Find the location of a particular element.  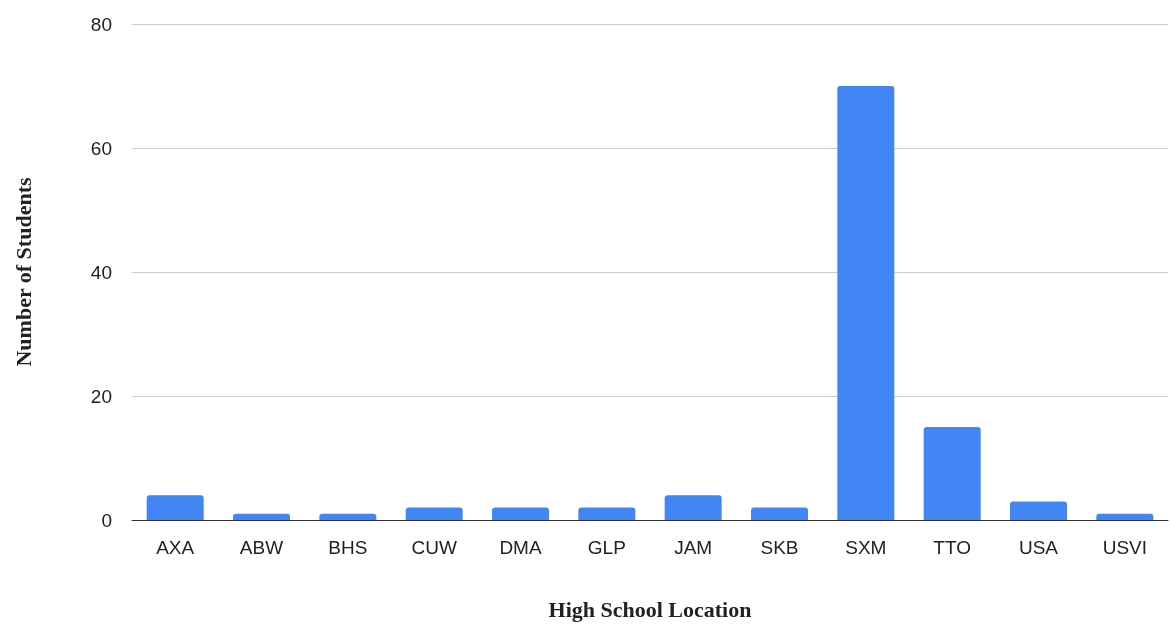

x-axis-title: High School Location is located at coordinates (650, 609).